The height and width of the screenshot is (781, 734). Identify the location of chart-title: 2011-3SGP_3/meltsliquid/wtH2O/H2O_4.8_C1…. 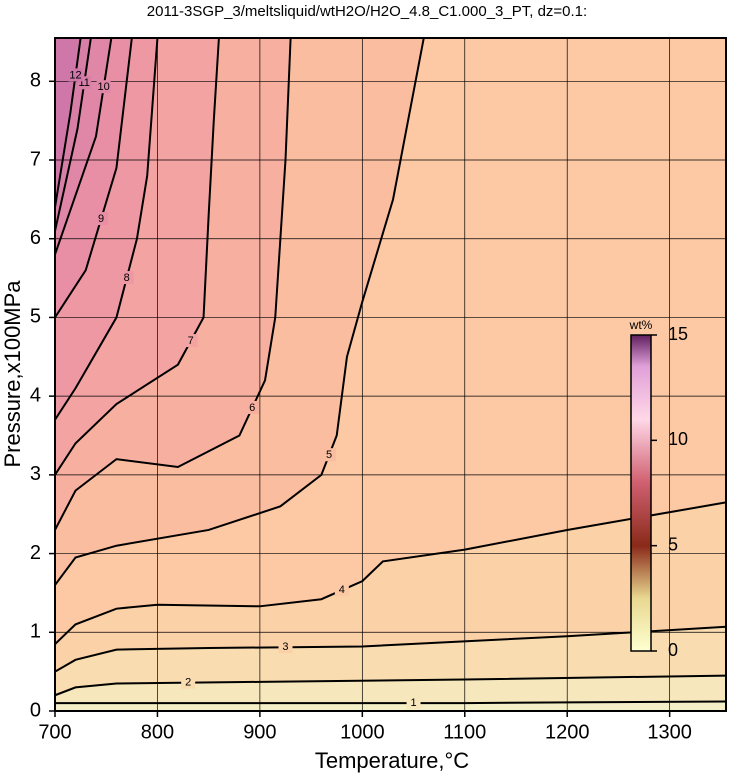
(367, 11).